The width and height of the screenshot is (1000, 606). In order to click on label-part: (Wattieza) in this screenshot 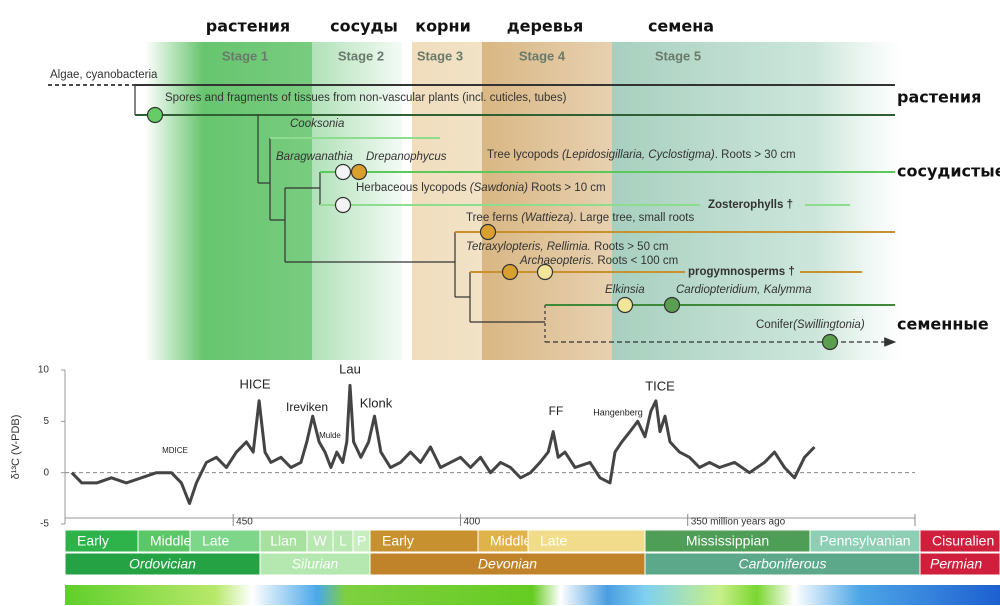, I will do `click(547, 218)`.